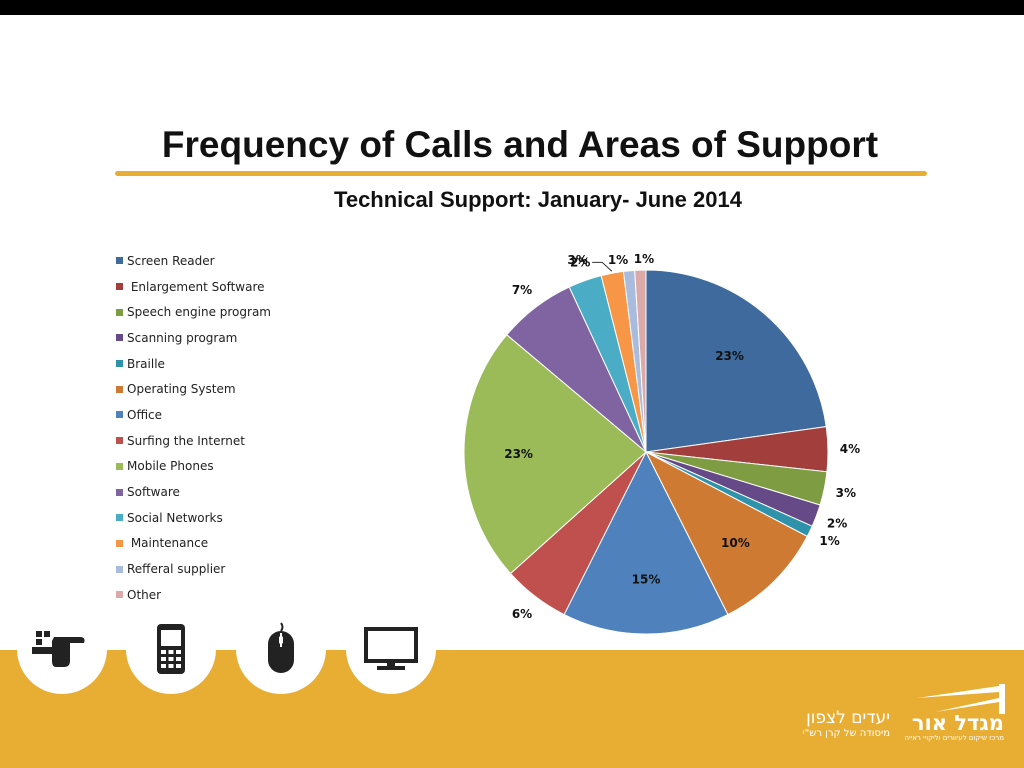 This screenshot has width=1024, height=768. Describe the element at coordinates (193, 364) in the screenshot. I see `legend-item: Braille` at that location.